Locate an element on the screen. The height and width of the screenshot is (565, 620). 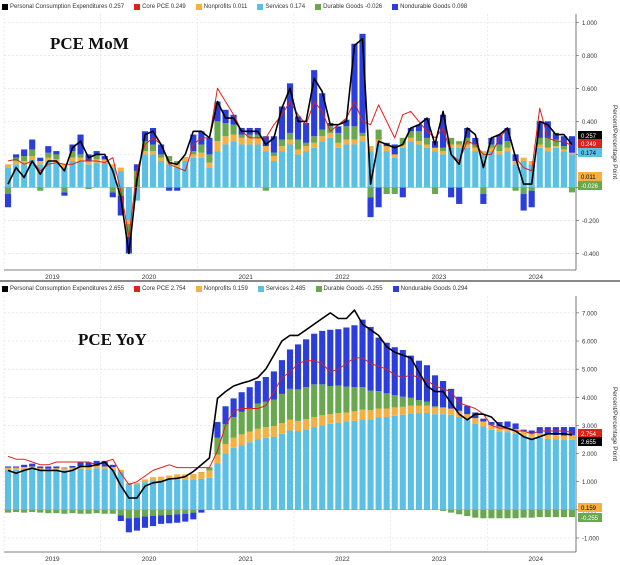
yoy-y-tick-label: 4.000 is located at coordinates (590, 399).